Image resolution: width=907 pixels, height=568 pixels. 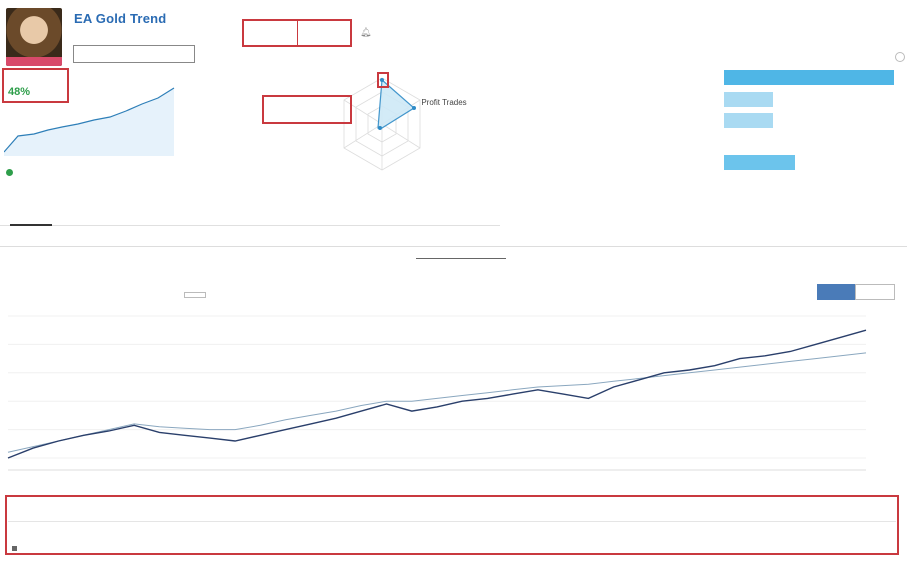 What do you see at coordinates (383, 80) in the screenshot?
I see `radar-top-highlight` at bounding box center [383, 80].